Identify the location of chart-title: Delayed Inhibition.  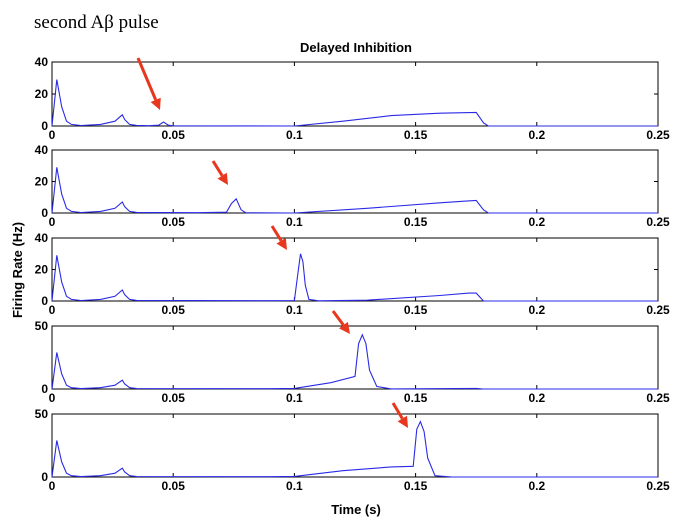
(356, 47).